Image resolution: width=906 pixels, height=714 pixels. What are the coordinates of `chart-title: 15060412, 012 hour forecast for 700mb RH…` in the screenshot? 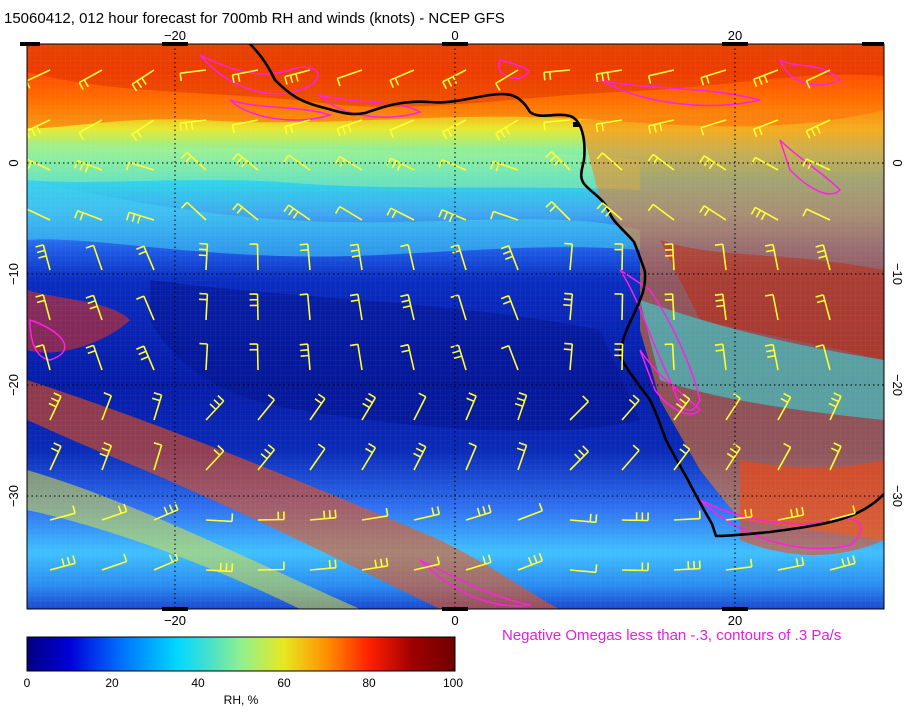 It's located at (254, 18).